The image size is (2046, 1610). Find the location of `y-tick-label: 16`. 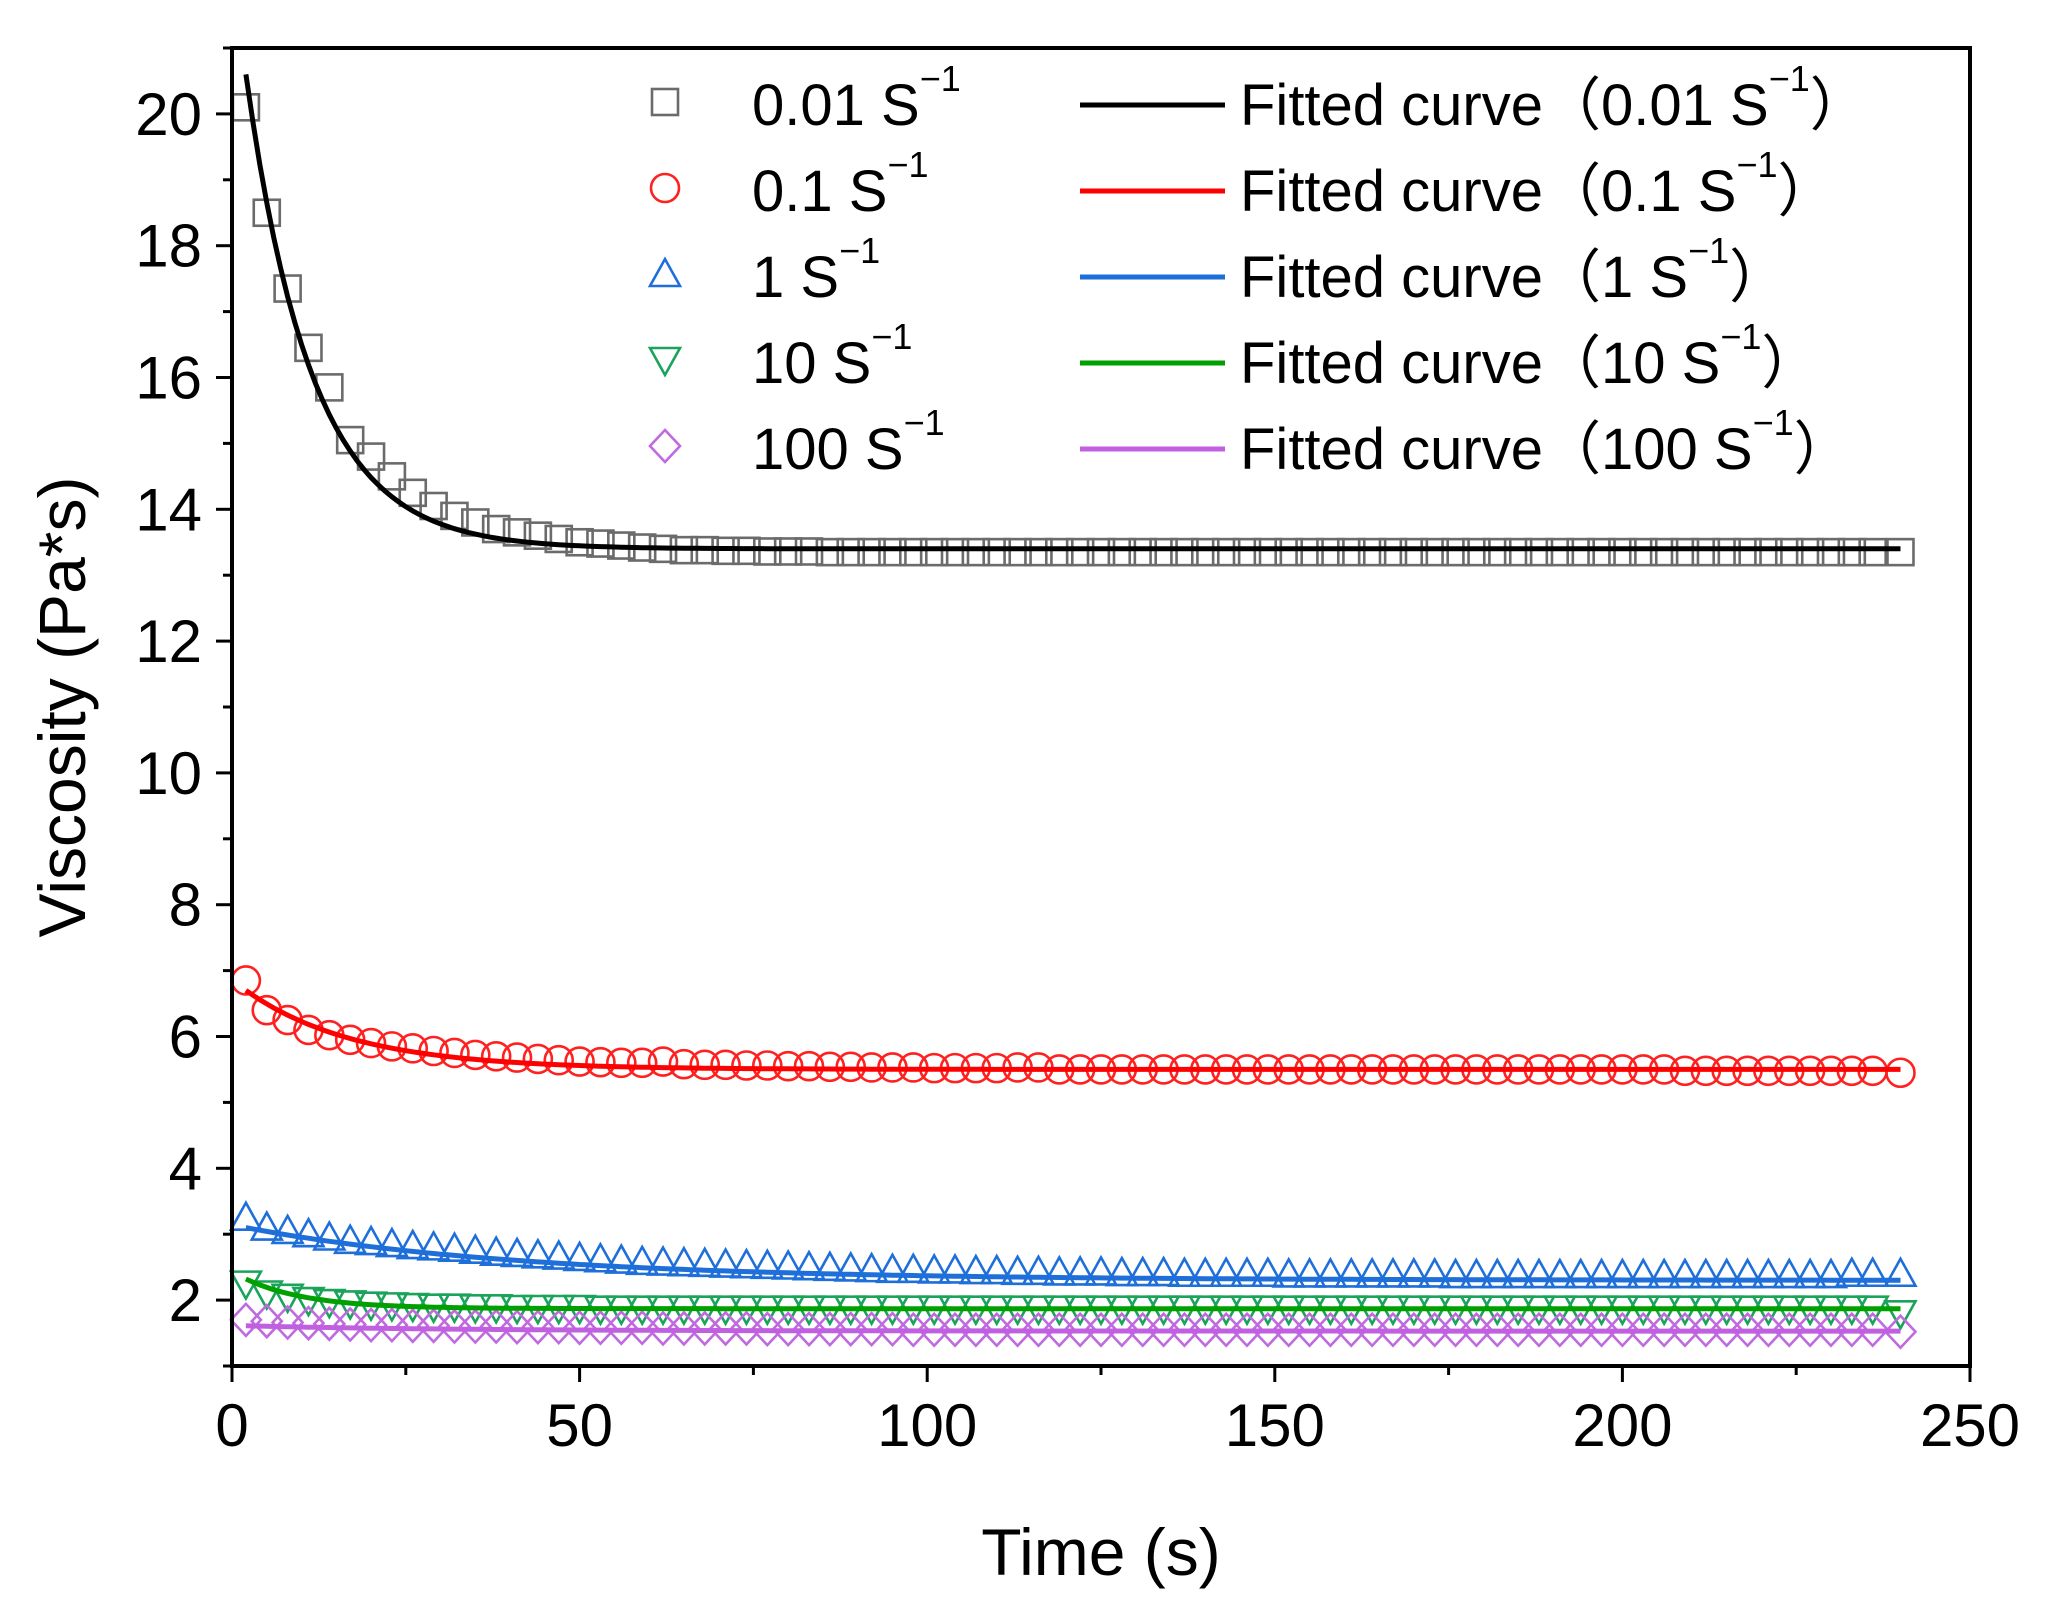

y-tick-label: 16 is located at coordinates (168, 378).